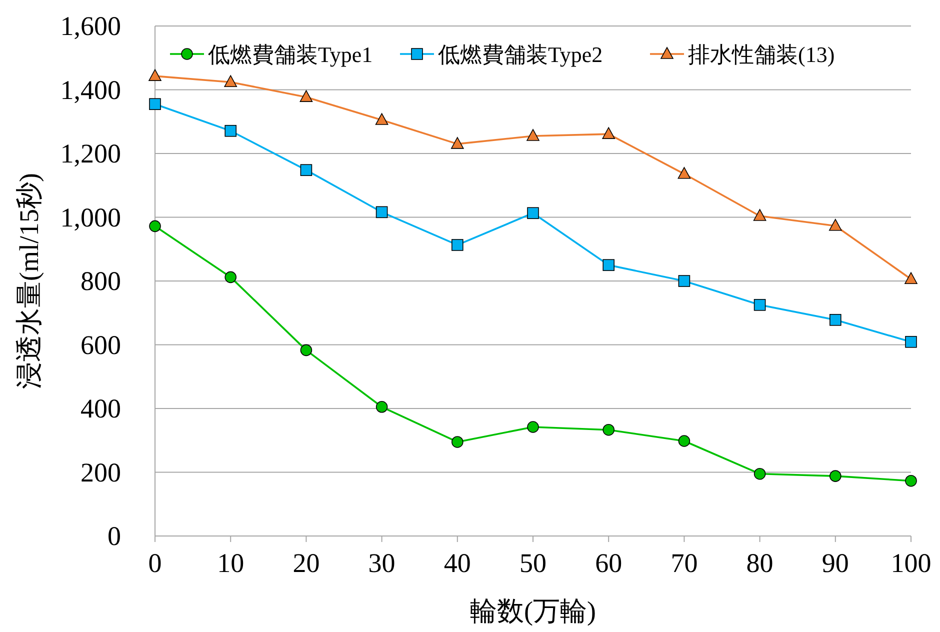 Image resolution: width=940 pixels, height=632 pixels. I want to click on legend-label: 低燃費舗装Type1, so click(290, 54).